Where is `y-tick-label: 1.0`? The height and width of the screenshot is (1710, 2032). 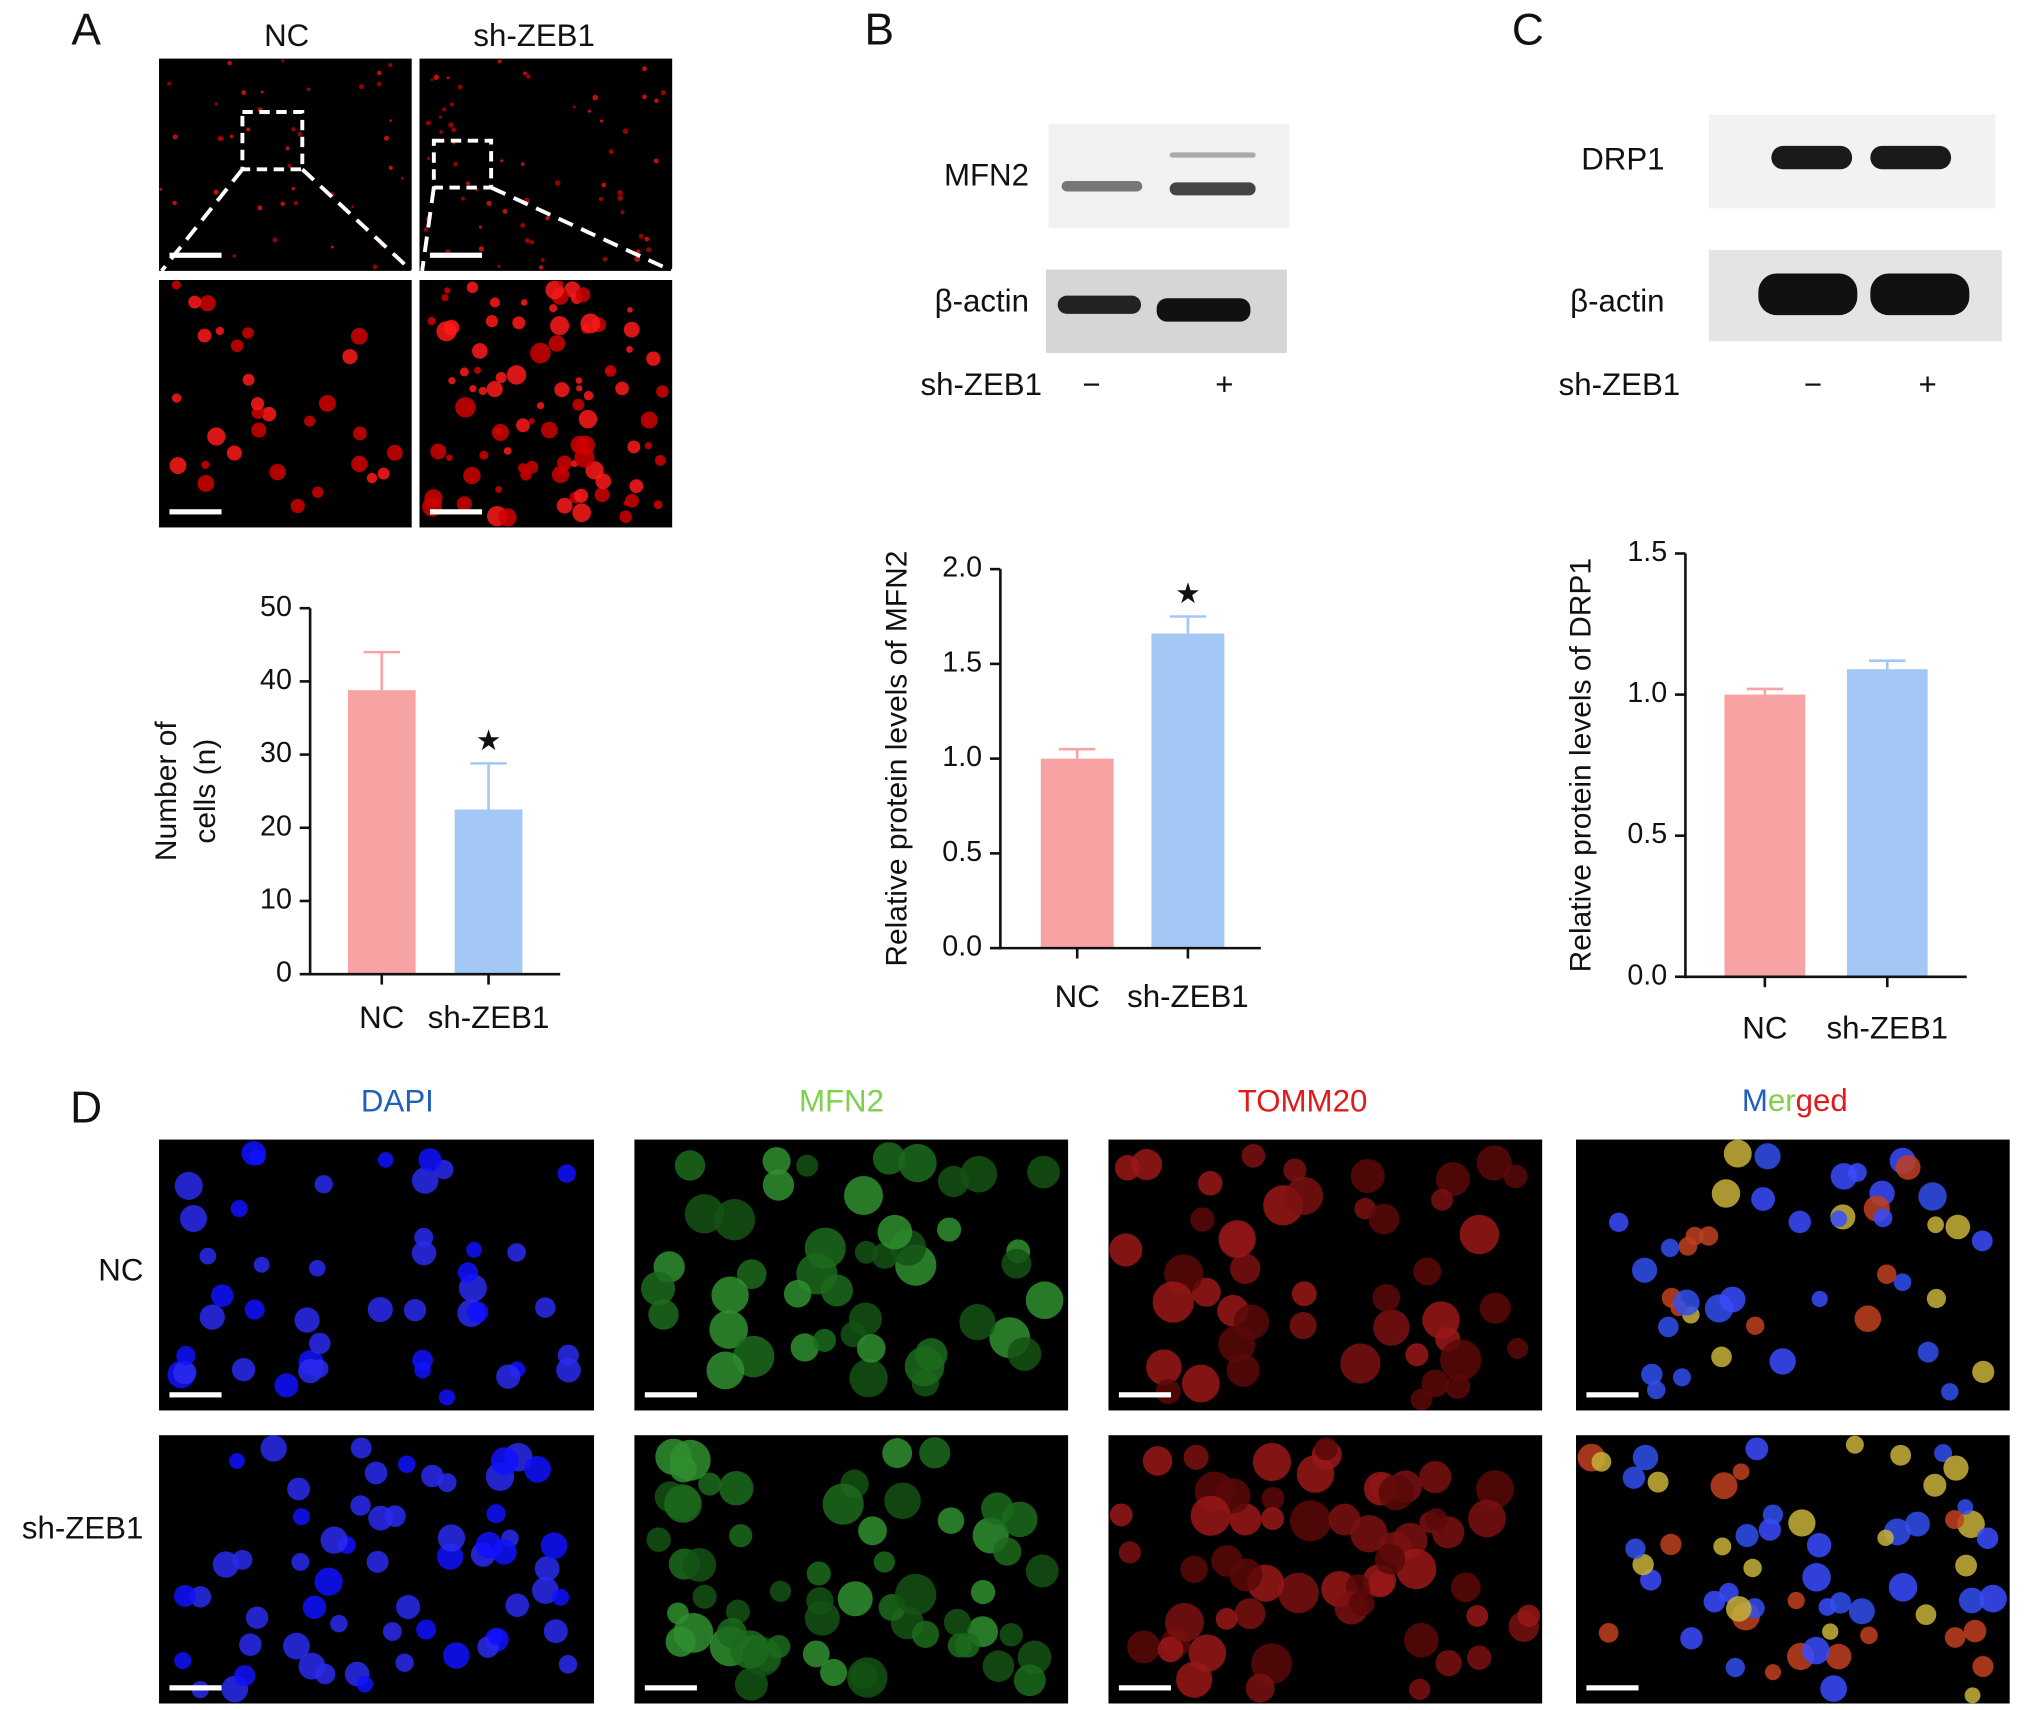 y-tick-label: 1.0 is located at coordinates (962, 757).